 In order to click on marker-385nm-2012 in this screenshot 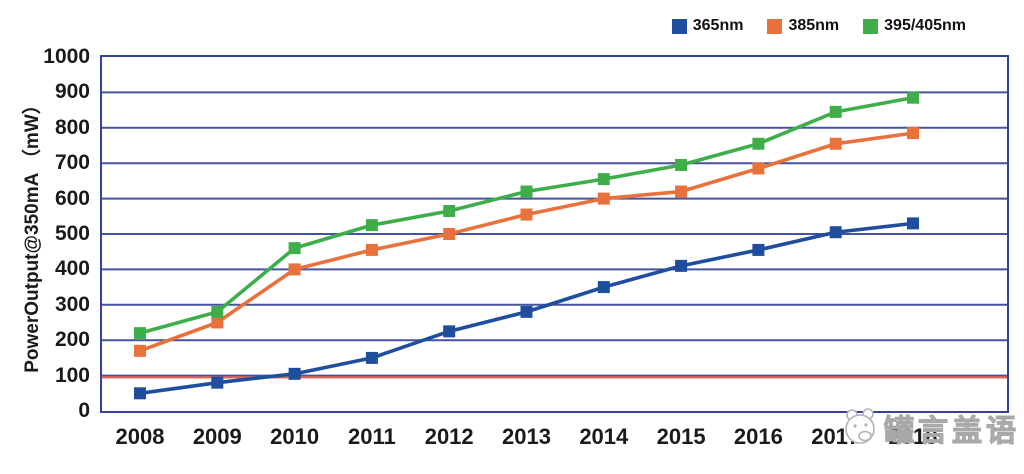, I will do `click(449, 234)`.